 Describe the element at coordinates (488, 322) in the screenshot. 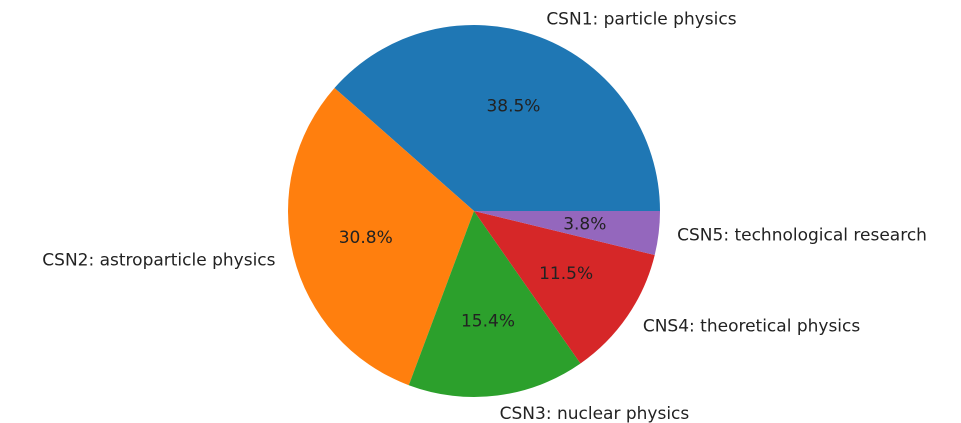

I see `percent-label: 15.4%` at that location.